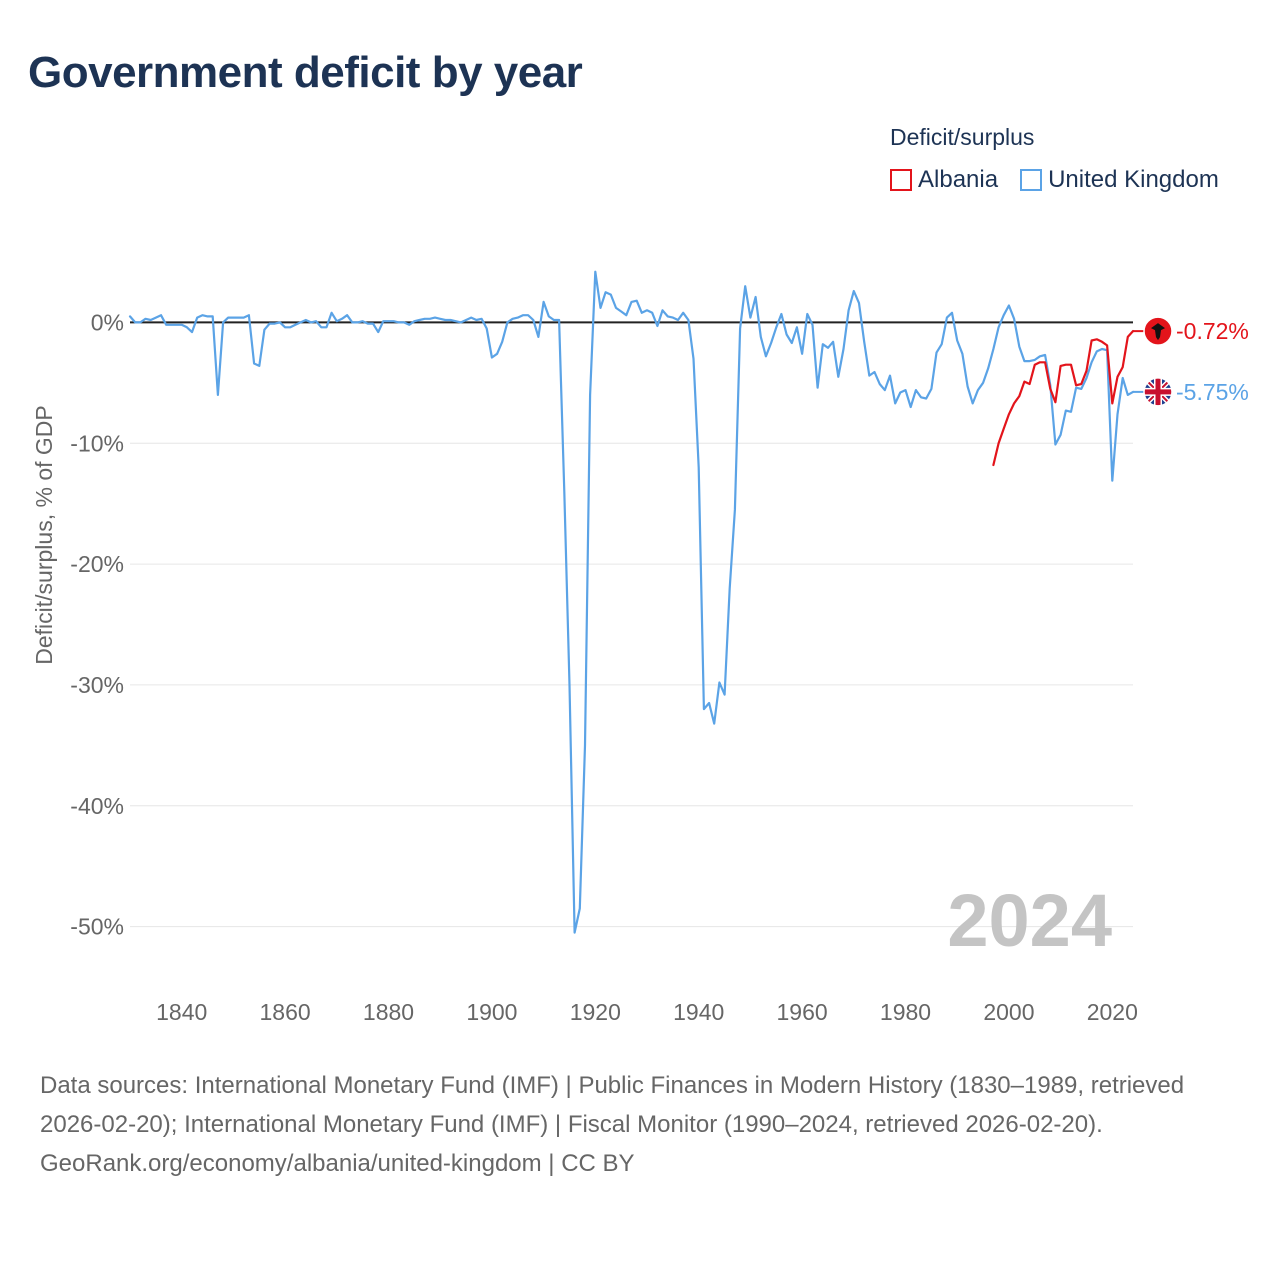 Image resolution: width=1280 pixels, height=1280 pixels. I want to click on legend-title: Deficit/surplus, so click(962, 137).